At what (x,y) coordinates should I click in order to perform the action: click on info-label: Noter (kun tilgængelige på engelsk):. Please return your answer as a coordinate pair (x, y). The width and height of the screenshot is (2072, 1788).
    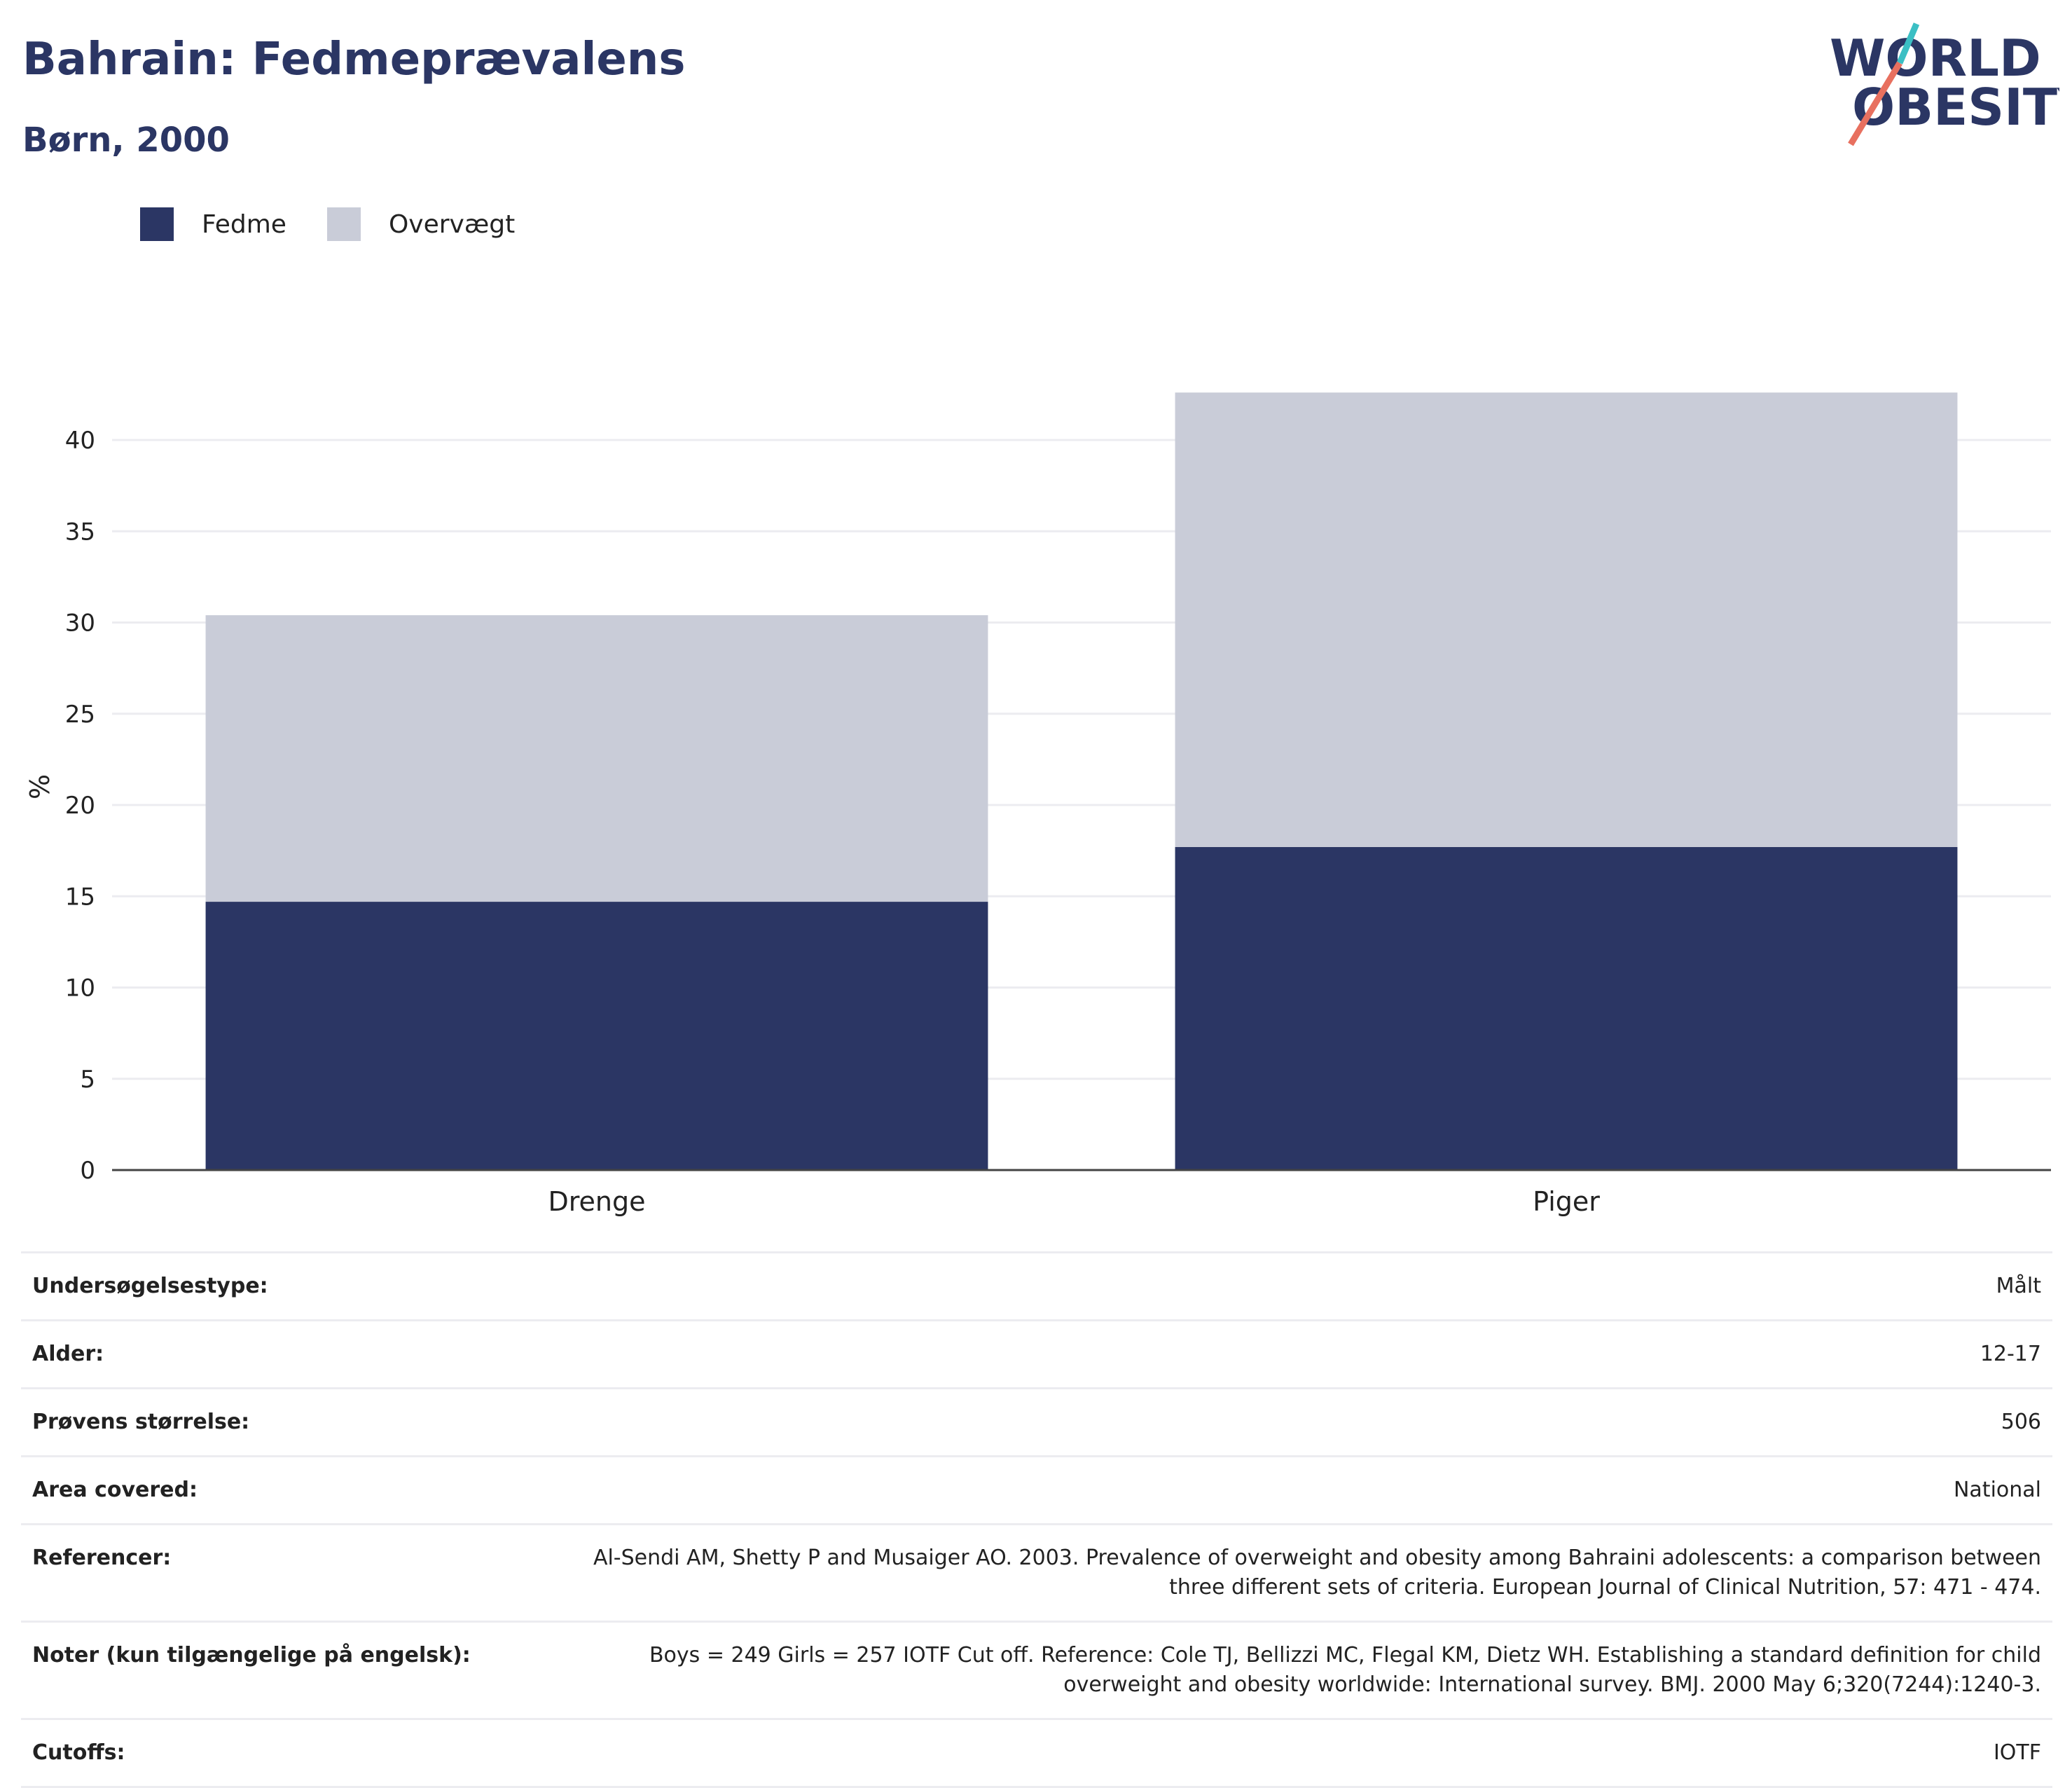
    Looking at the image, I should click on (252, 1655).